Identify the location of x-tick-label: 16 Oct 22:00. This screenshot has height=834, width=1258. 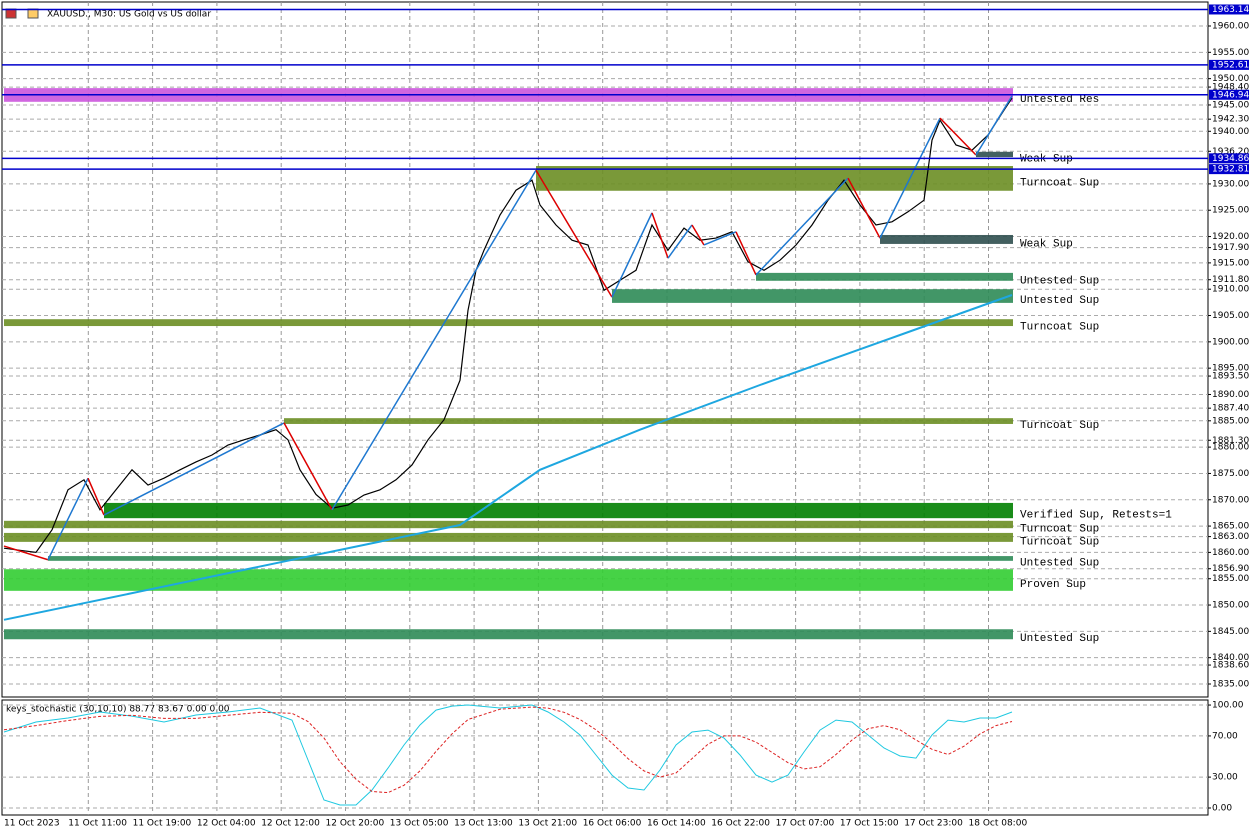
(740, 824).